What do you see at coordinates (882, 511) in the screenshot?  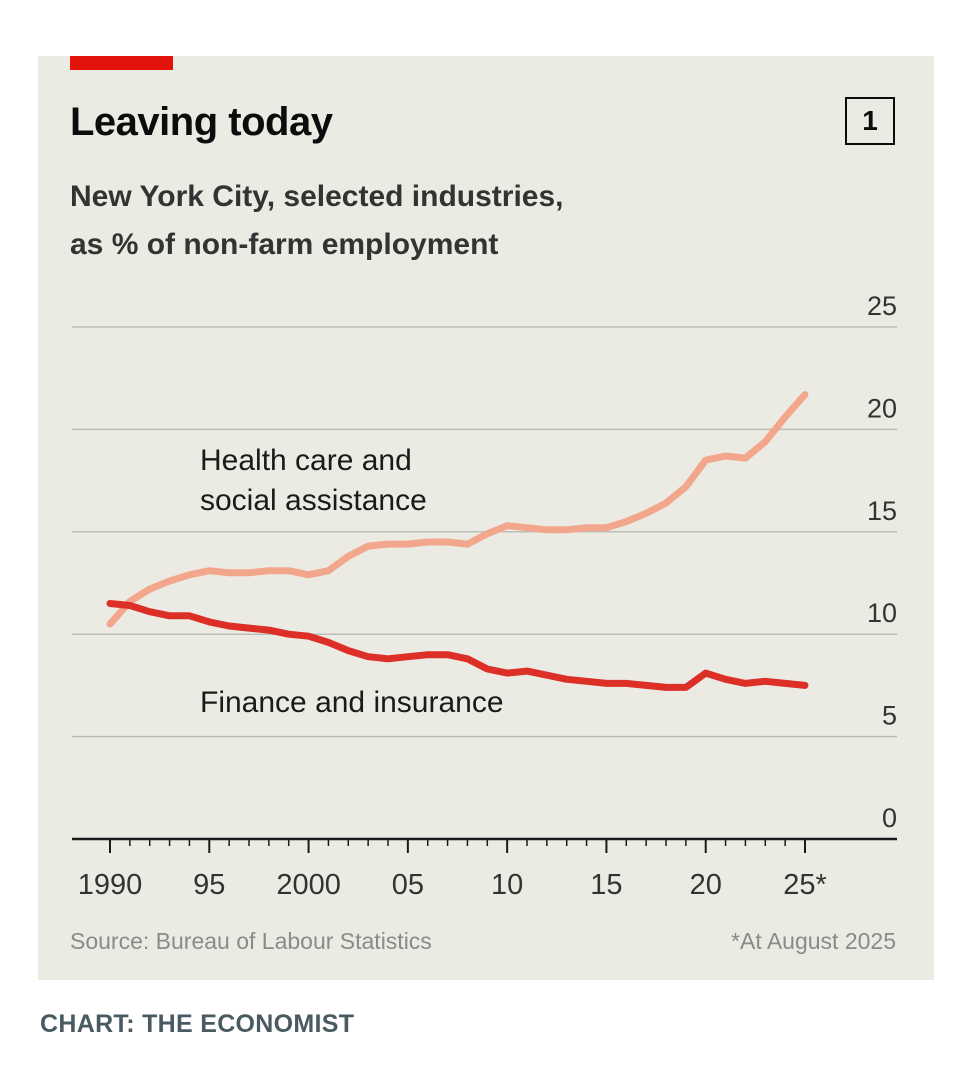 I see `y-tick-label-15: 15` at bounding box center [882, 511].